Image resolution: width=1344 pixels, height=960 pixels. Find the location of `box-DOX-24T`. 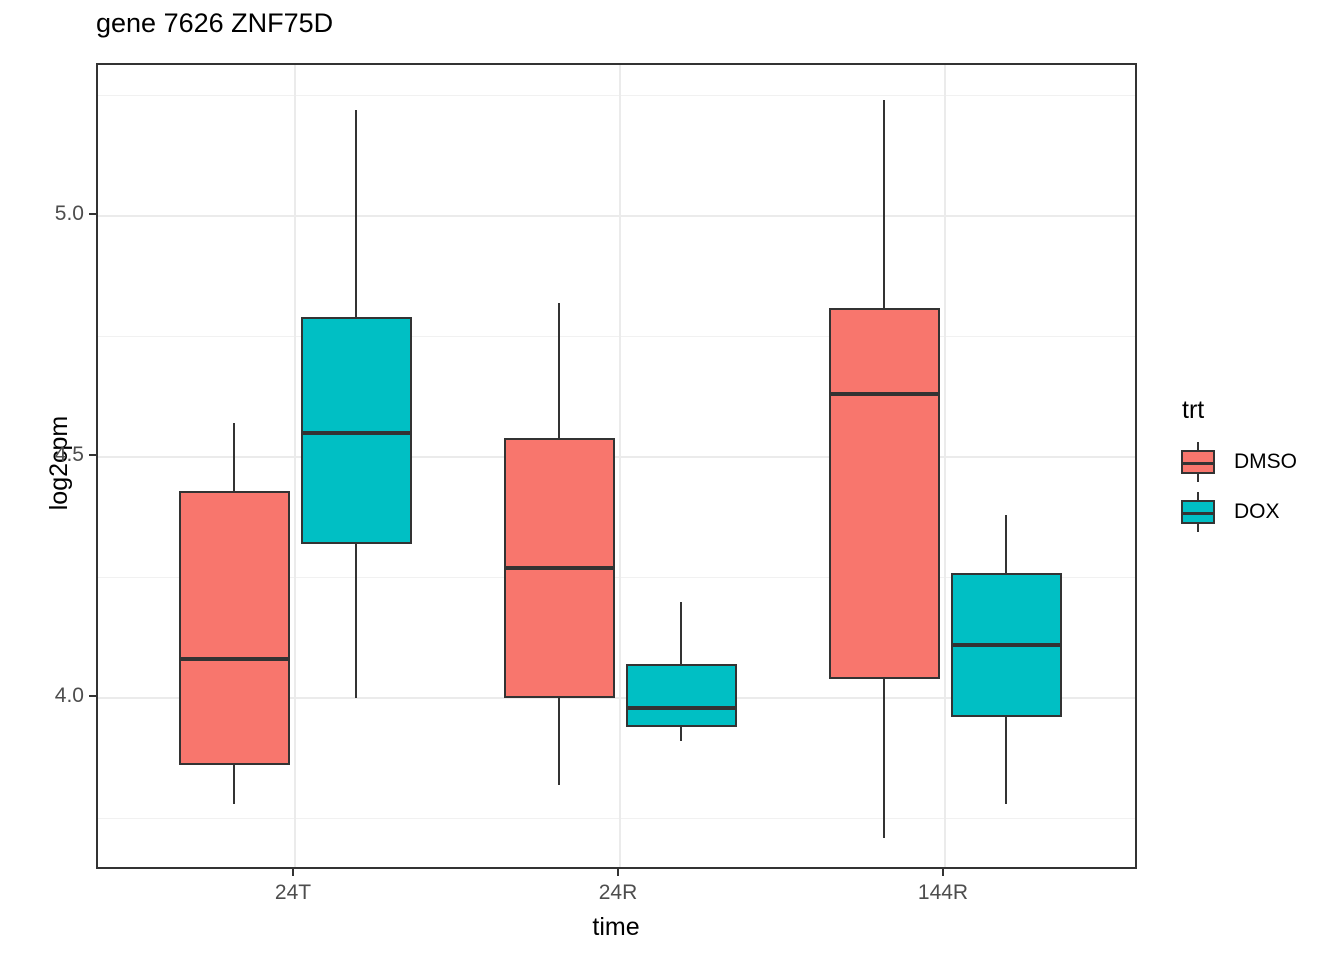

box-DOX-24T is located at coordinates (356, 430).